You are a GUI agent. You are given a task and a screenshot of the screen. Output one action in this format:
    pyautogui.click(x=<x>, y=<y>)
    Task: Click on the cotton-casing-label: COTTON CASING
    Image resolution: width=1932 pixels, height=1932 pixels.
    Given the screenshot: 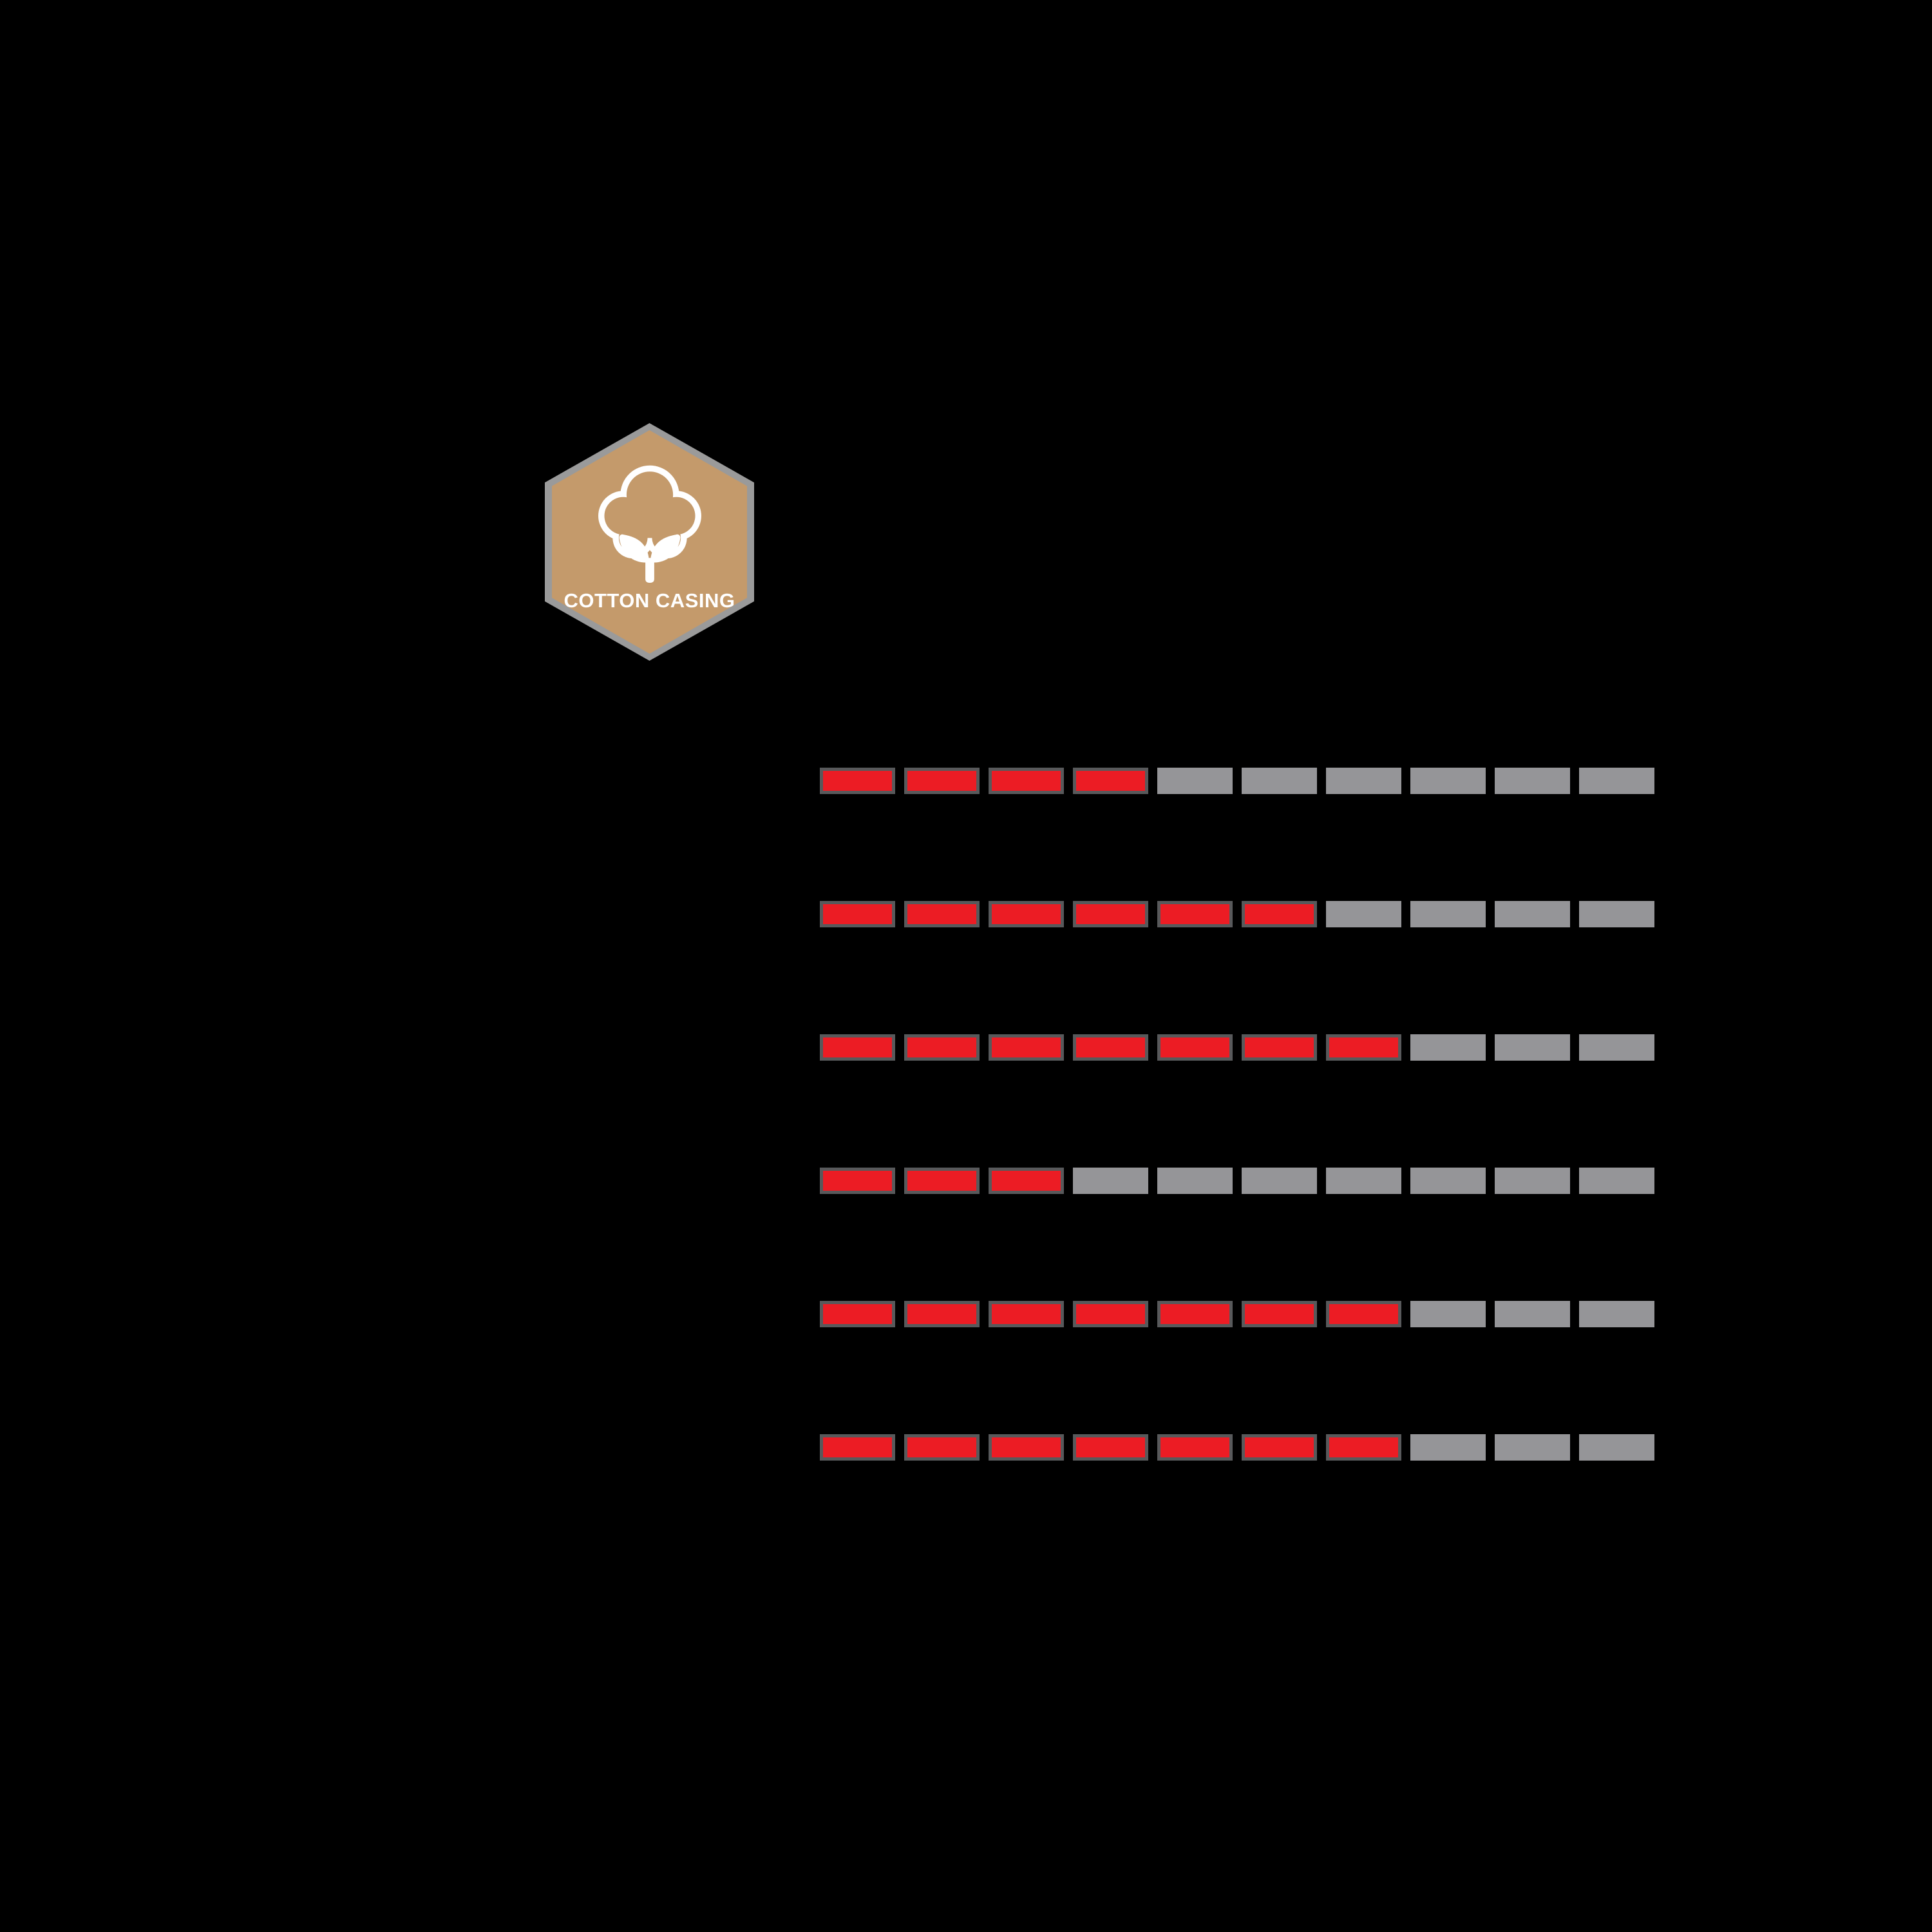 What is the action you would take?
    pyautogui.click(x=650, y=601)
    